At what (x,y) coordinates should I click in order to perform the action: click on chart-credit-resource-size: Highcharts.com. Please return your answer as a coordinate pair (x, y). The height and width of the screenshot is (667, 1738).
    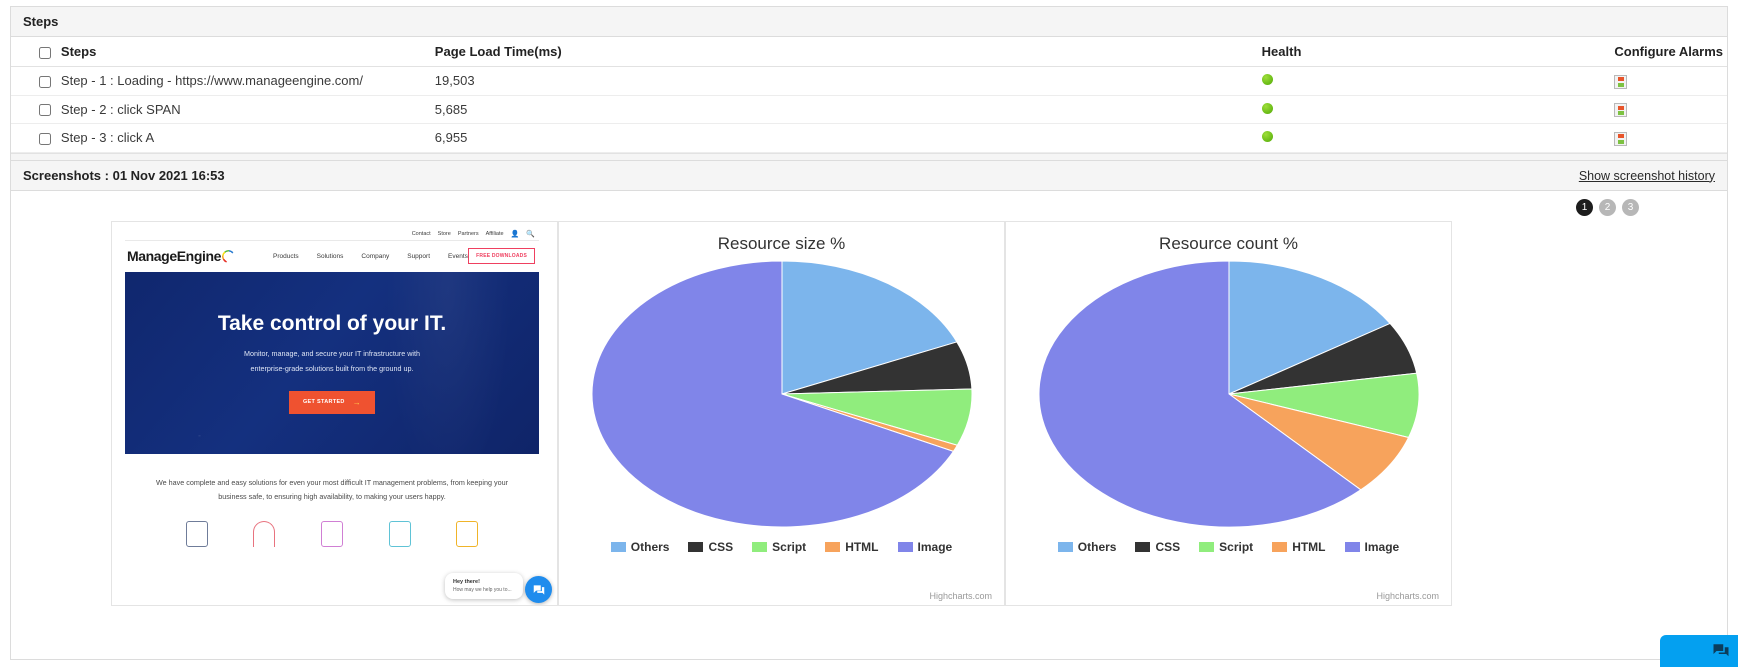
    Looking at the image, I should click on (960, 596).